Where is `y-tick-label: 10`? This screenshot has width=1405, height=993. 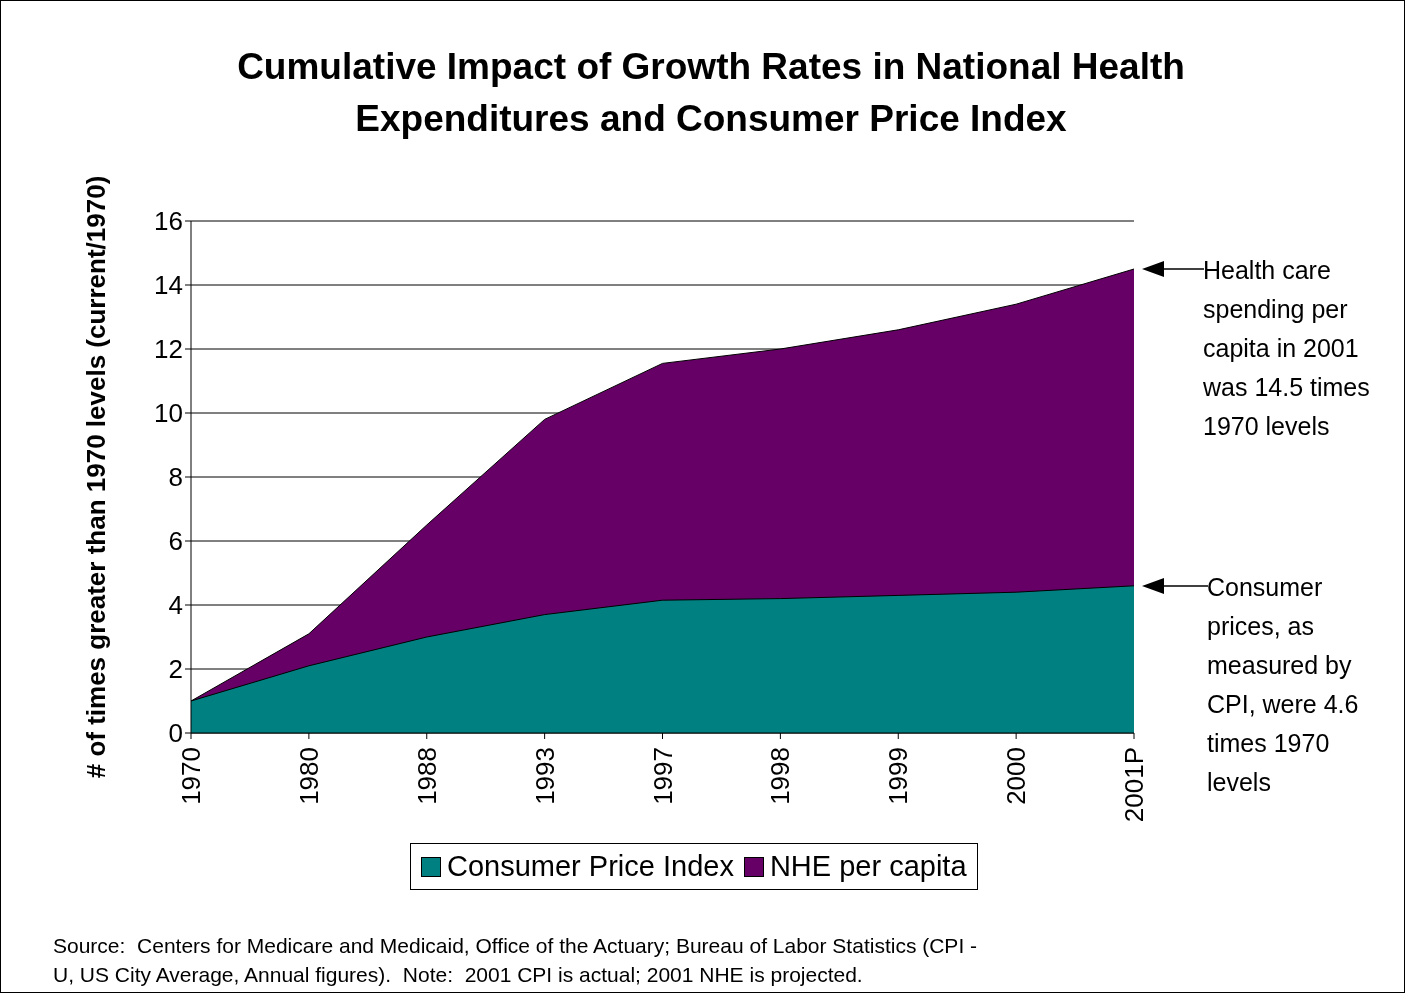
y-tick-label: 10 is located at coordinates (168, 413).